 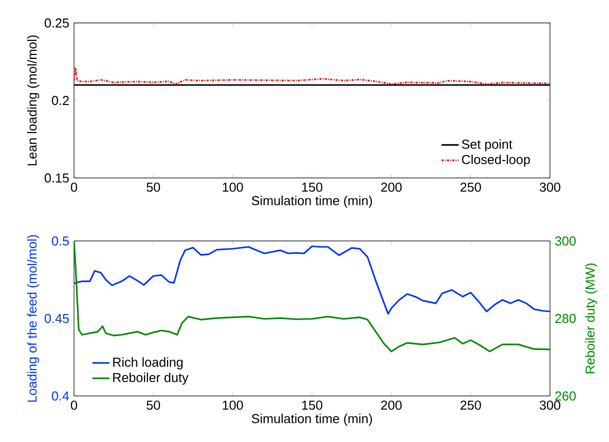 I want to click on y2-tick-label: 300, so click(x=565, y=241).